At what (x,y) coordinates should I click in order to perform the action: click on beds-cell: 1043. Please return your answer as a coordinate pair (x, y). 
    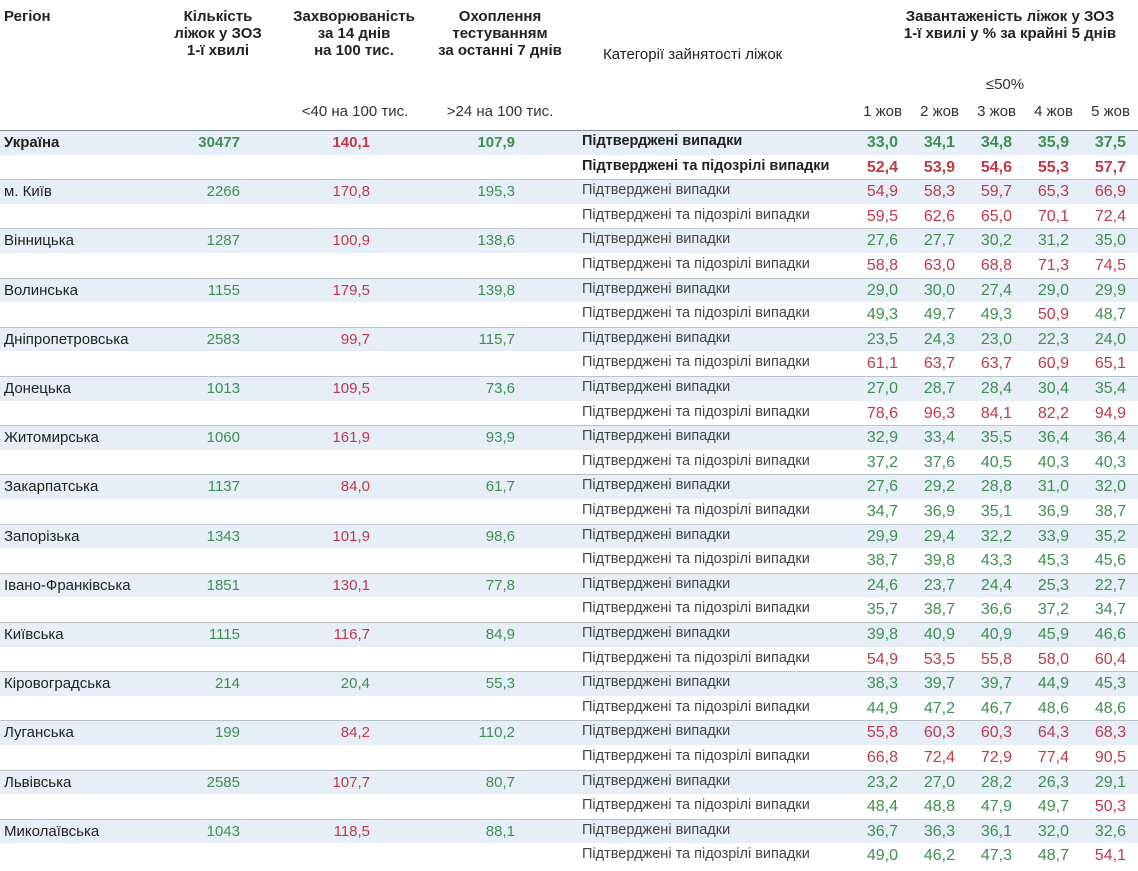
    Looking at the image, I should click on (223, 831).